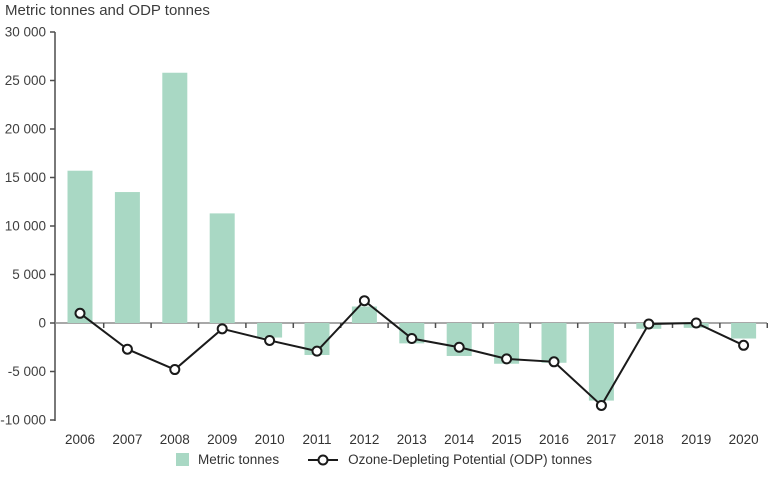  What do you see at coordinates (239, 459) in the screenshot?
I see `legend-label-metric-tonnes: Metric tonnes` at bounding box center [239, 459].